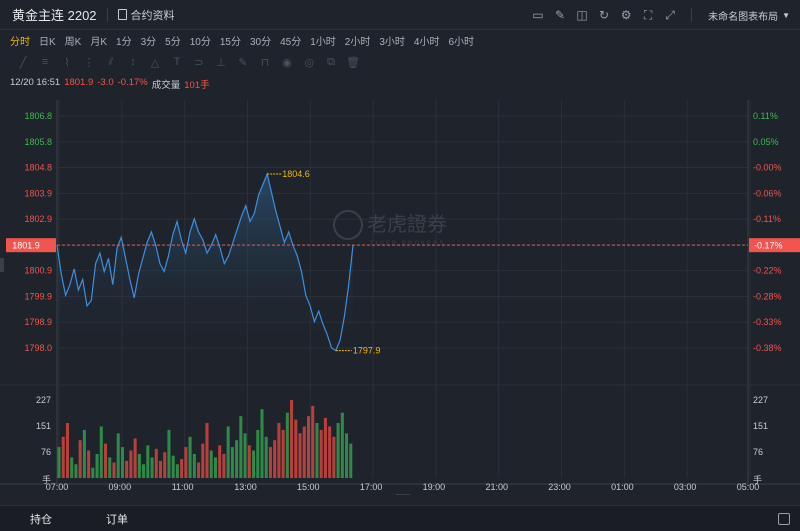 This screenshot has height=531, width=800. Describe the element at coordinates (73, 42) in the screenshot. I see `period-tab: 周K` at that location.